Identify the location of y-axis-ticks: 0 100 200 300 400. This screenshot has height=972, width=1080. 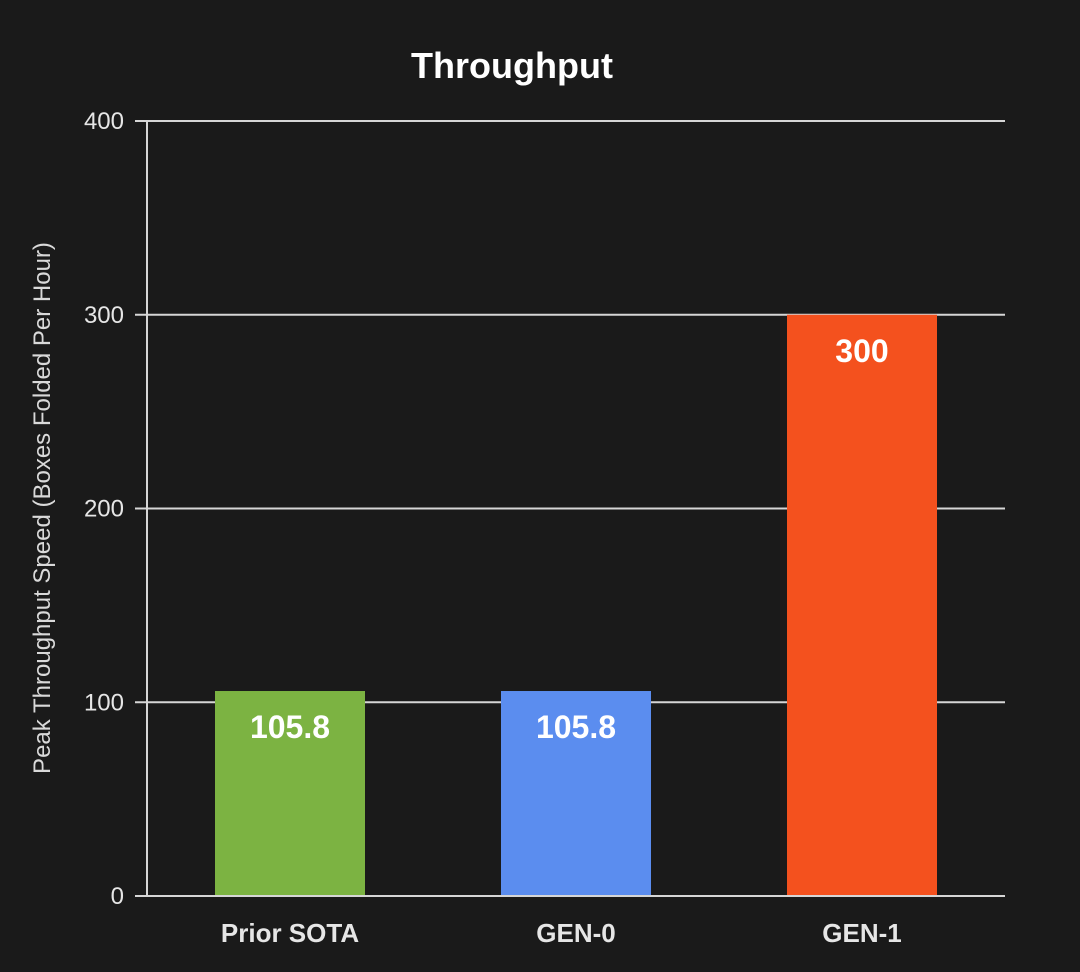
(104, 509).